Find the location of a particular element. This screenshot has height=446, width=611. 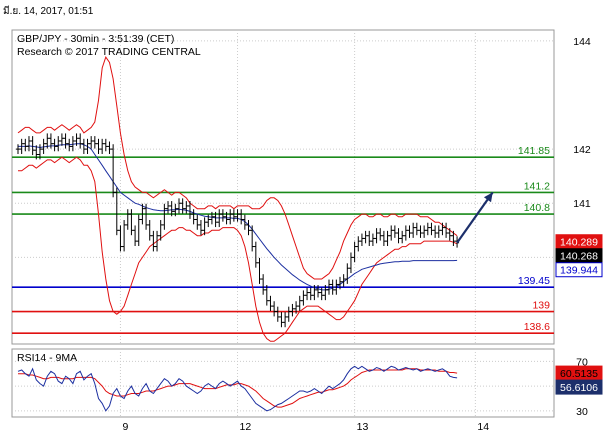

rsi-tick-label: 30 is located at coordinates (582, 412).